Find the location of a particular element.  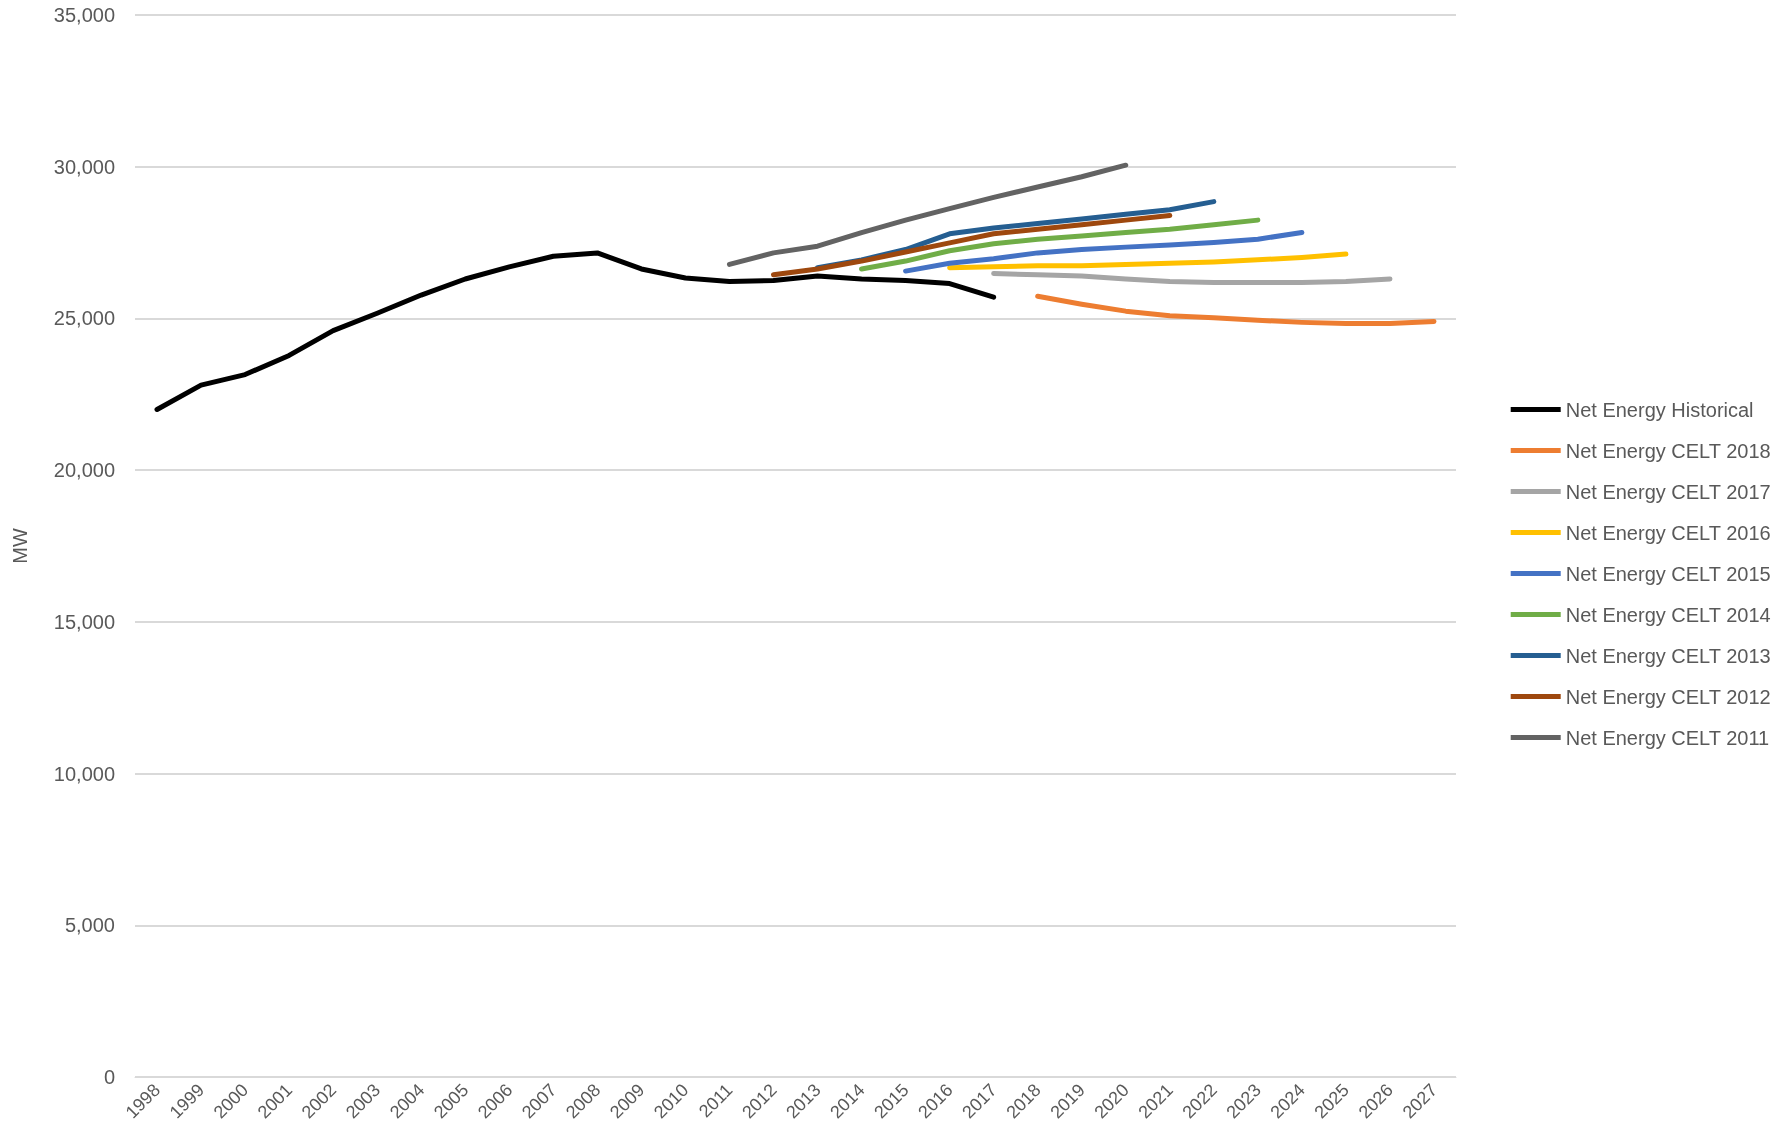

y-tick-label: 30,000 is located at coordinates (84, 166).